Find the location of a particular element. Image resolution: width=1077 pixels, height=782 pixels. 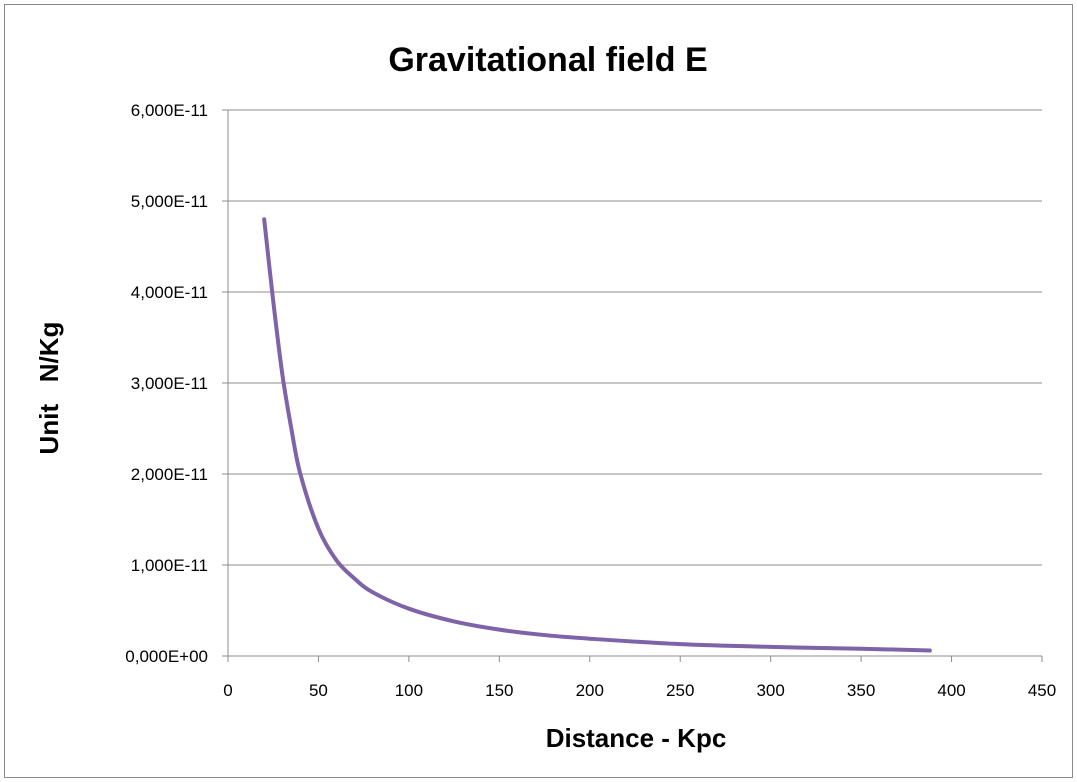

x-tick-label: 300 is located at coordinates (770, 690).